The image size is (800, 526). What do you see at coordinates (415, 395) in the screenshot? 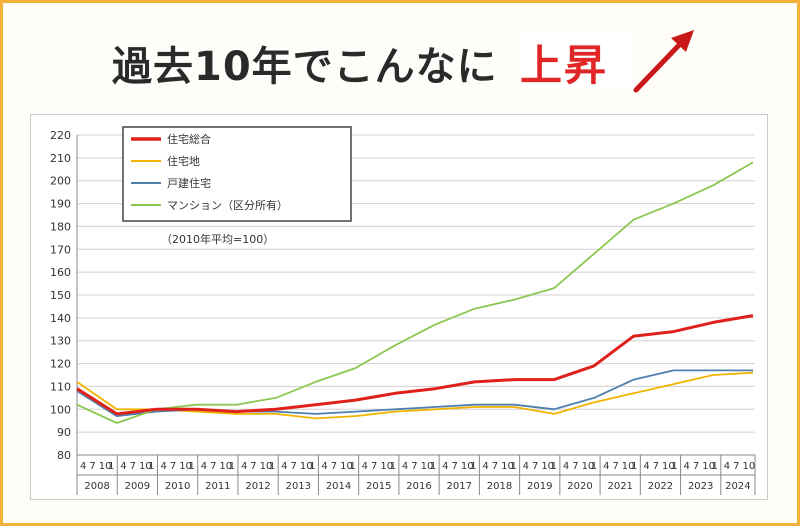
I see `series-line` at bounding box center [415, 395].